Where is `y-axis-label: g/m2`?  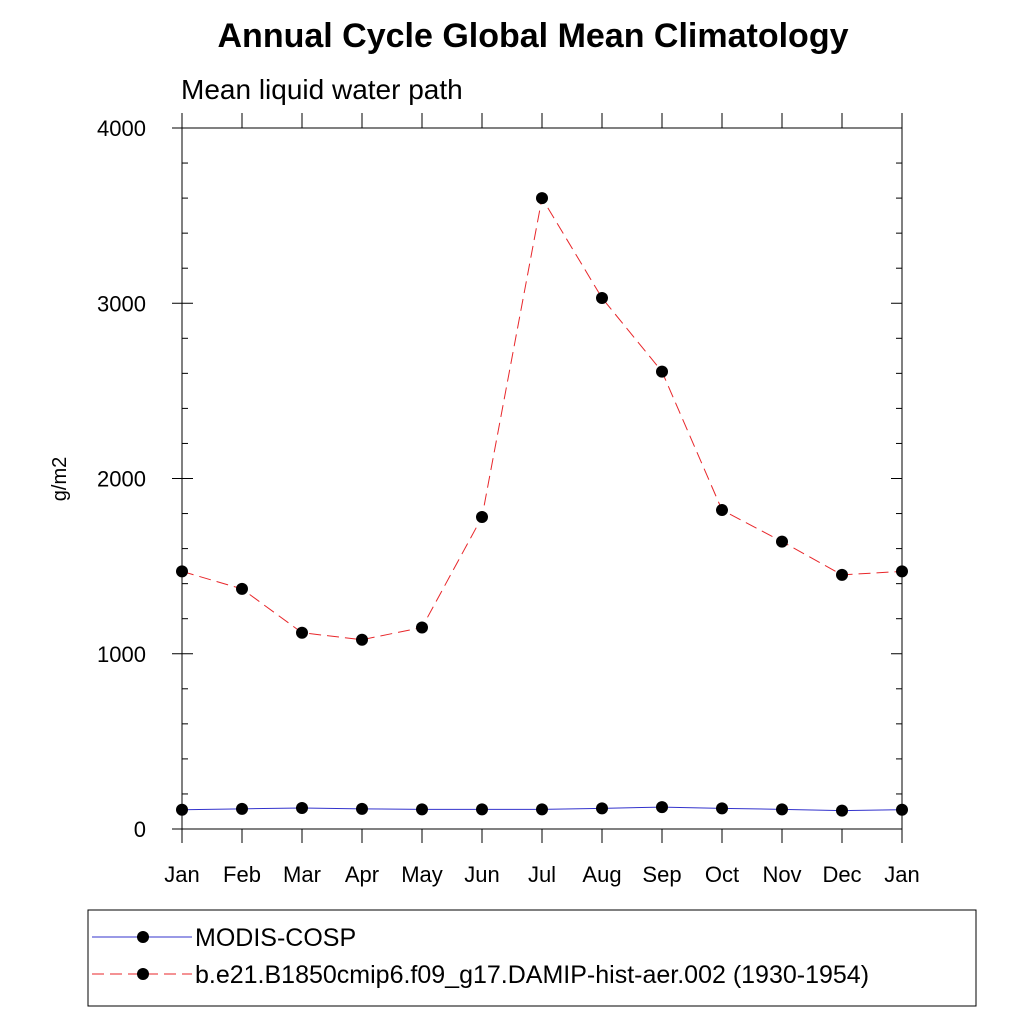 y-axis-label: g/m2 is located at coordinates (60, 479).